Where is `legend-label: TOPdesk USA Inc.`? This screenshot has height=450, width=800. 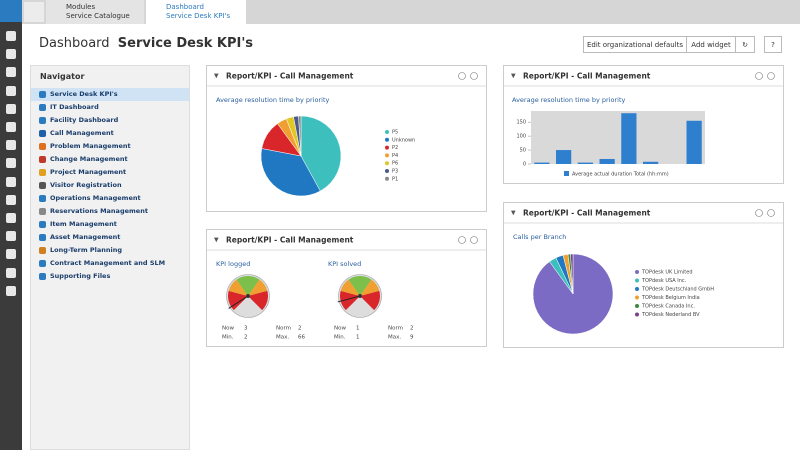
legend-label: TOPdesk USA Inc. is located at coordinates (664, 281).